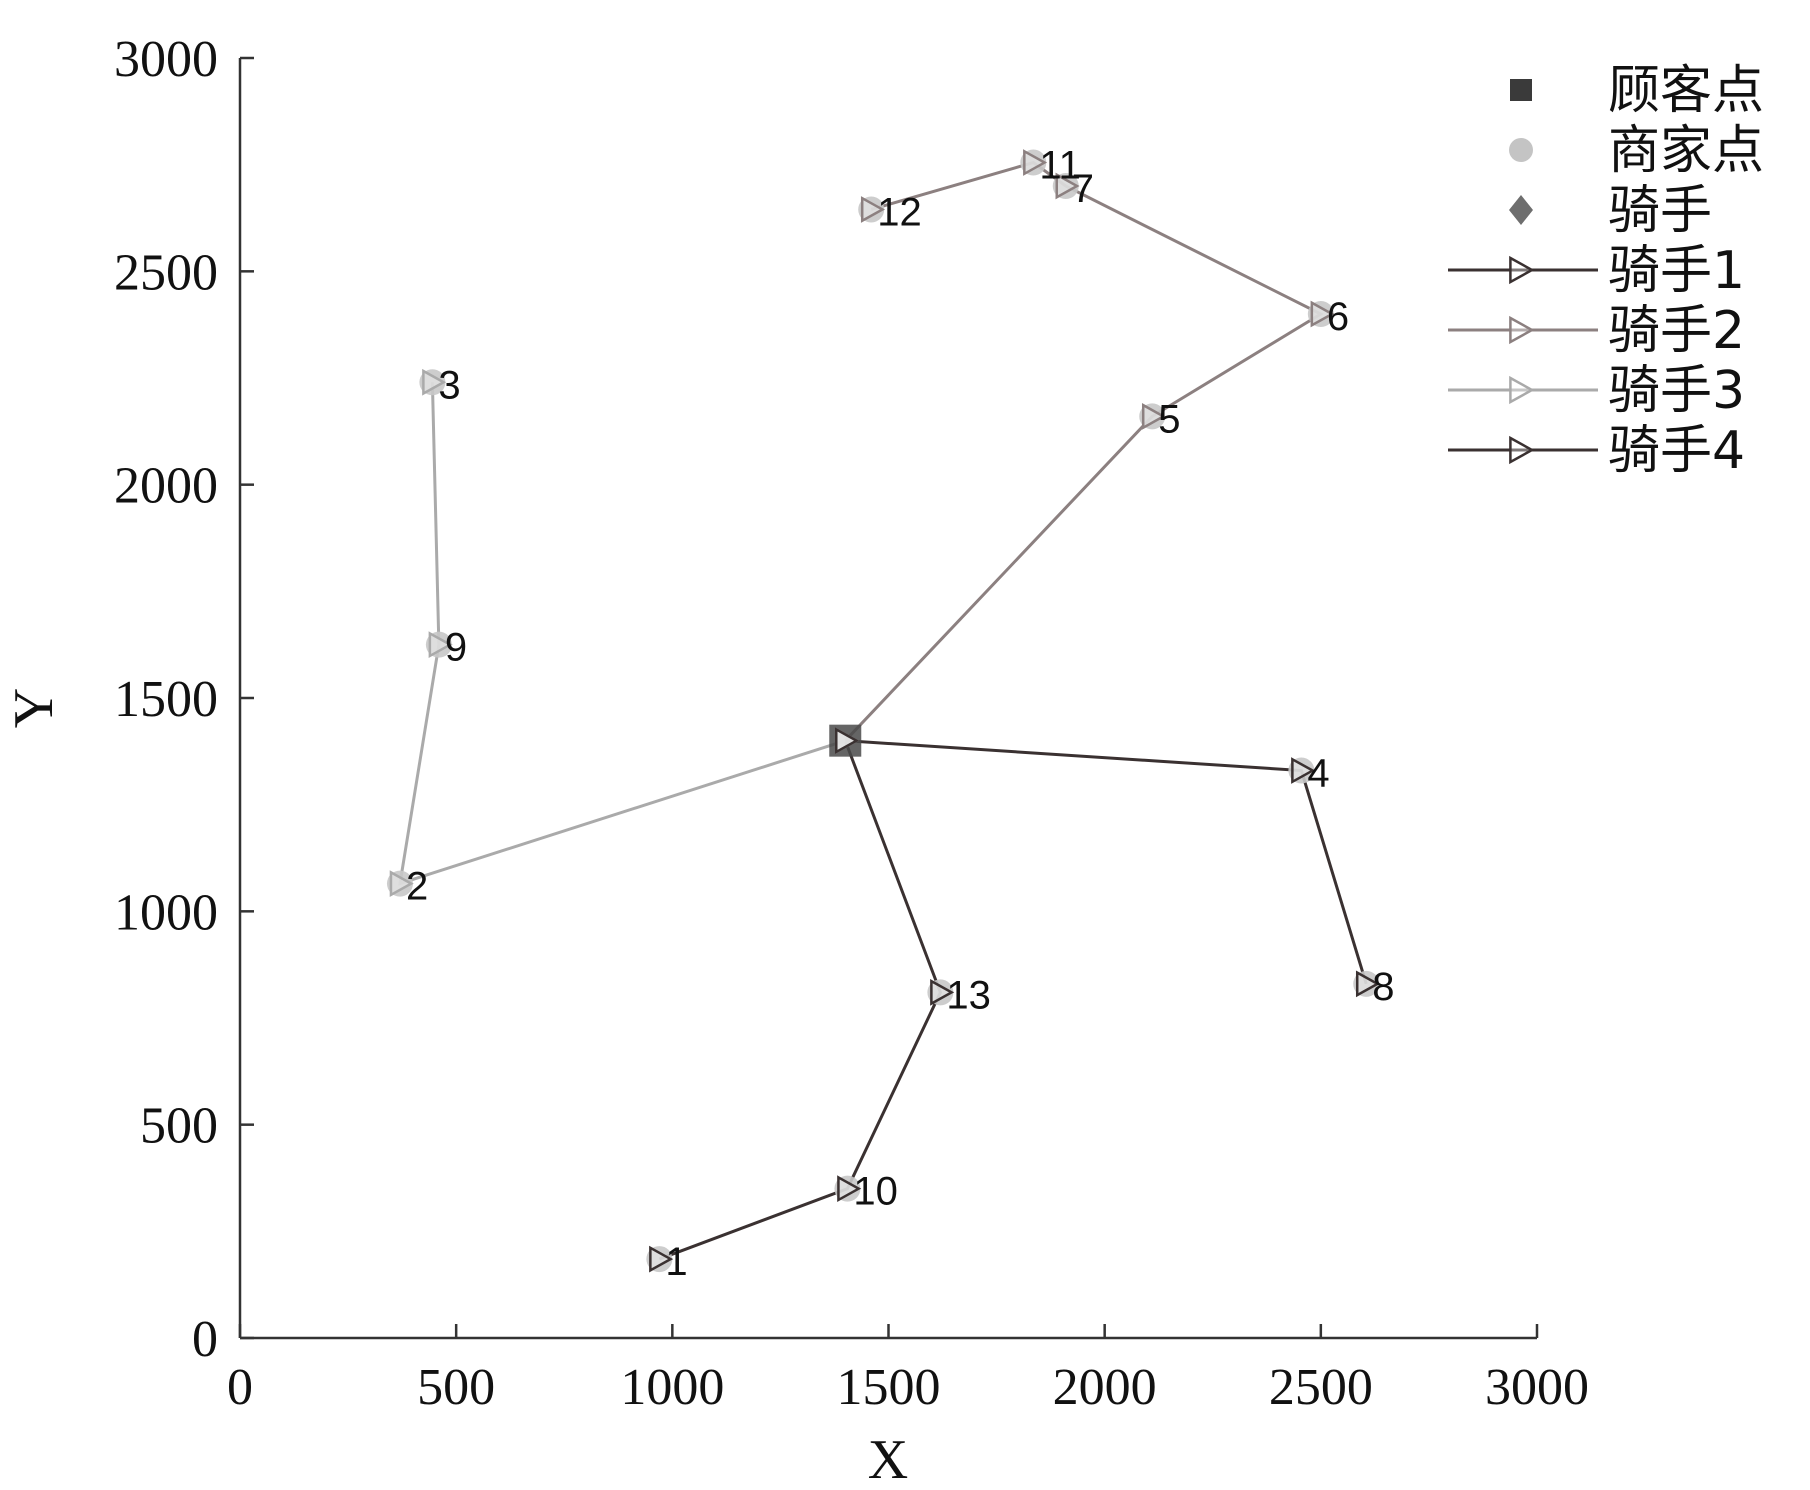  I want to click on legend-label: 骑手, so click(1660, 211).